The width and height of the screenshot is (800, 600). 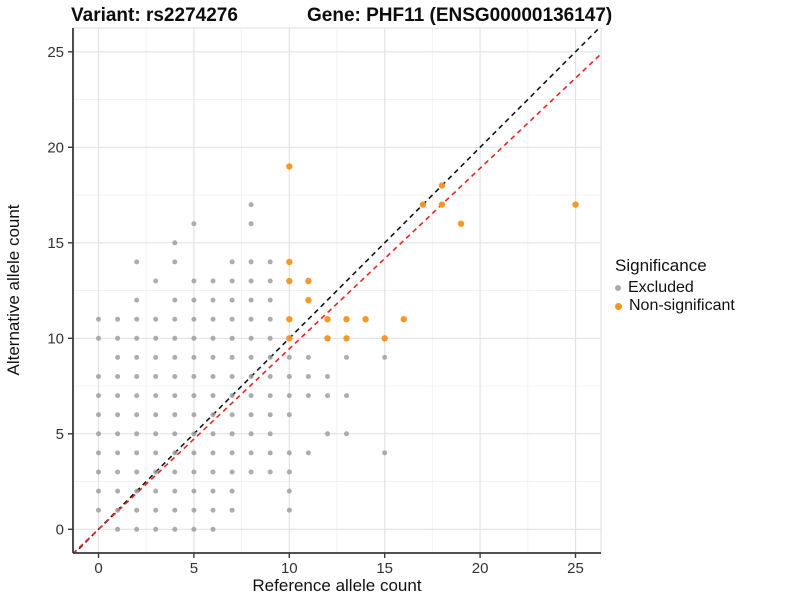 What do you see at coordinates (55, 243) in the screenshot?
I see `y-tick-label: 15` at bounding box center [55, 243].